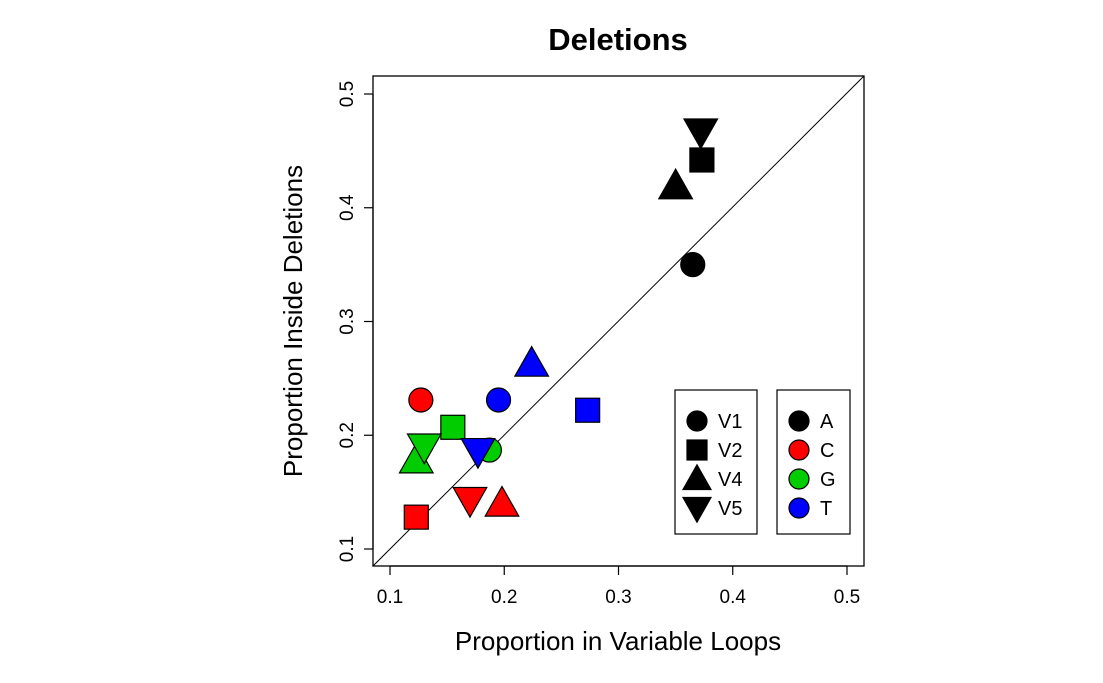 The height and width of the screenshot is (683, 1103). I want to click on x-tick-label: 0.5, so click(847, 597).